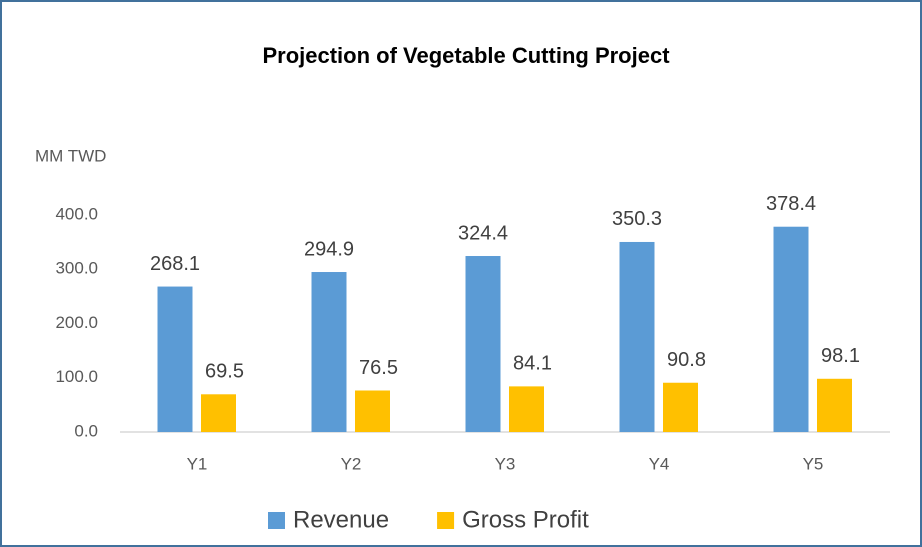 This screenshot has height=547, width=922. What do you see at coordinates (329, 249) in the screenshot?
I see `data-label: 294.9` at bounding box center [329, 249].